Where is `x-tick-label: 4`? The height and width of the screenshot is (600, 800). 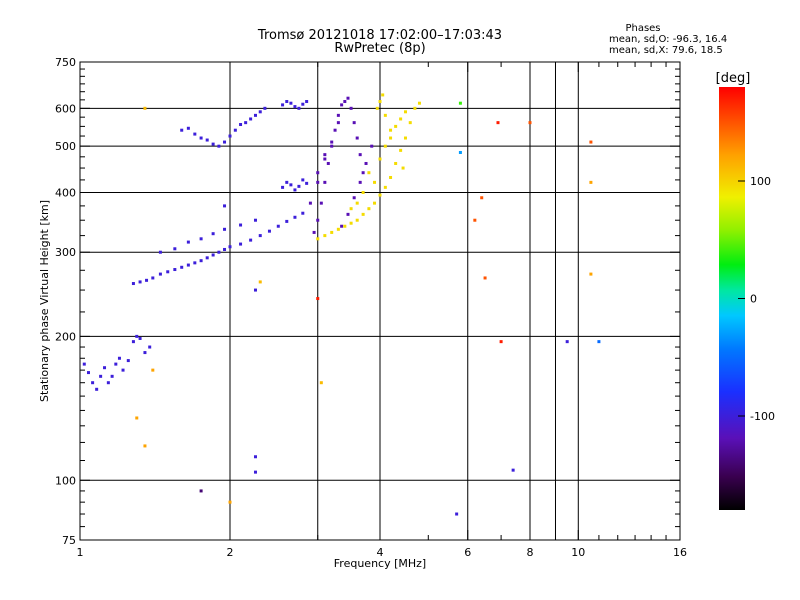
x-tick-label: 4 is located at coordinates (380, 552).